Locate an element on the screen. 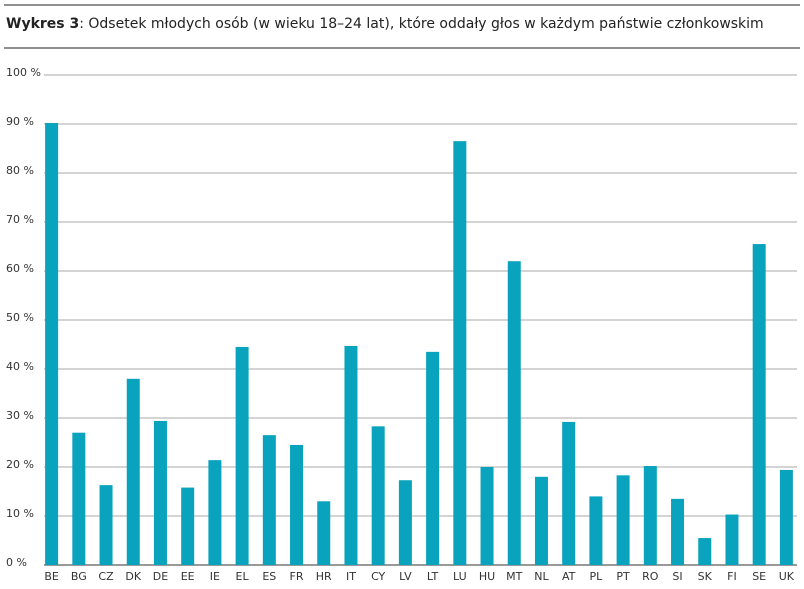 Image resolution: width=804 pixels, height=589 pixels. x-tick-label: AT is located at coordinates (569, 576).